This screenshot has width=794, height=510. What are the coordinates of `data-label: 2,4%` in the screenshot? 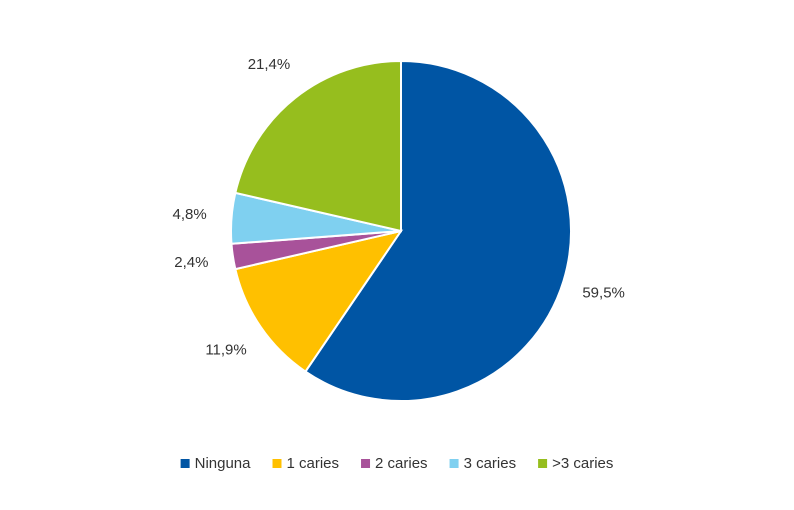 It's located at (191, 262).